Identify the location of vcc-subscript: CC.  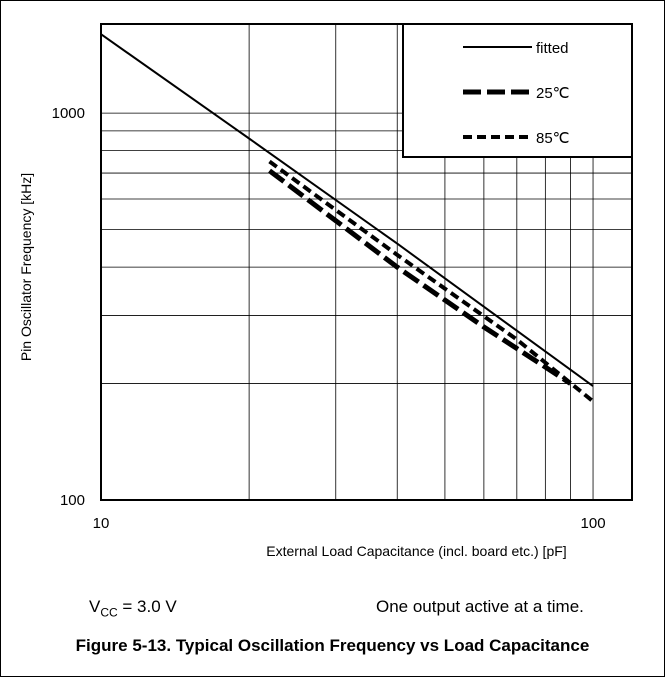
(109, 612).